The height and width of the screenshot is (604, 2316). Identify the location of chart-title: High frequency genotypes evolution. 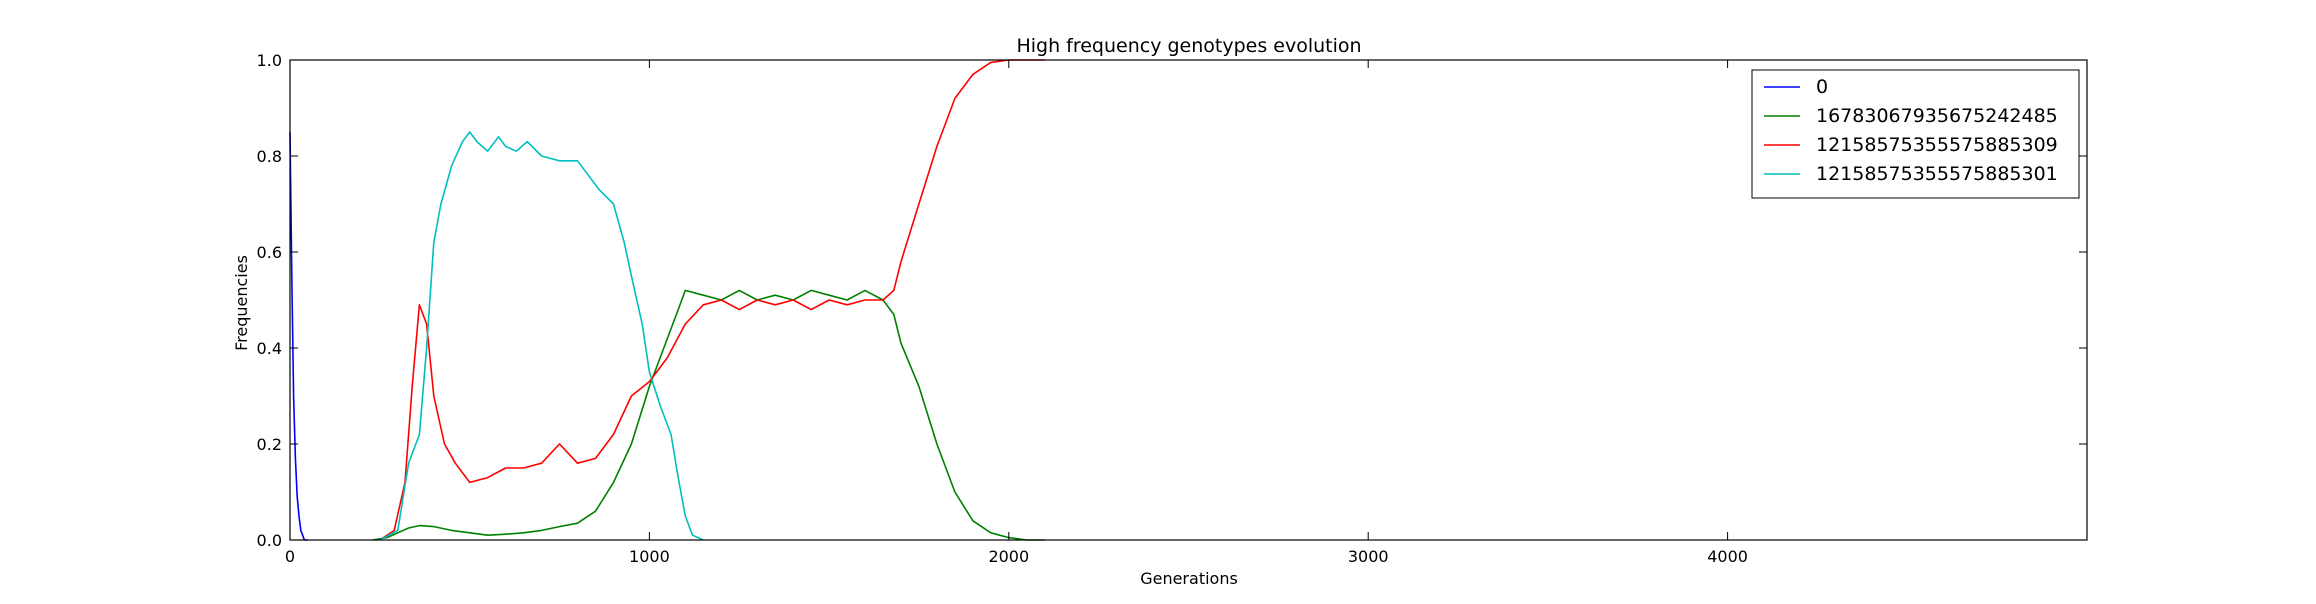
(1188, 46).